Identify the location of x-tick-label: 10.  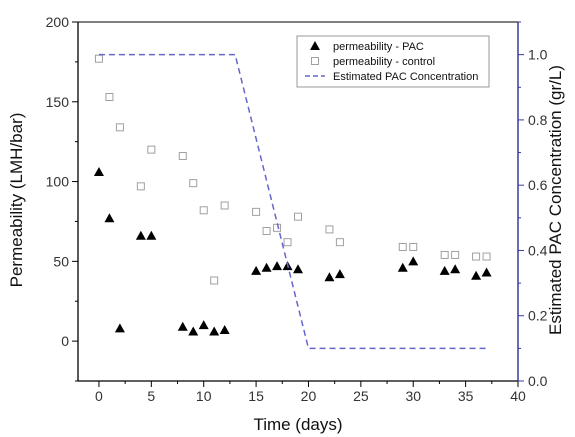
(204, 396).